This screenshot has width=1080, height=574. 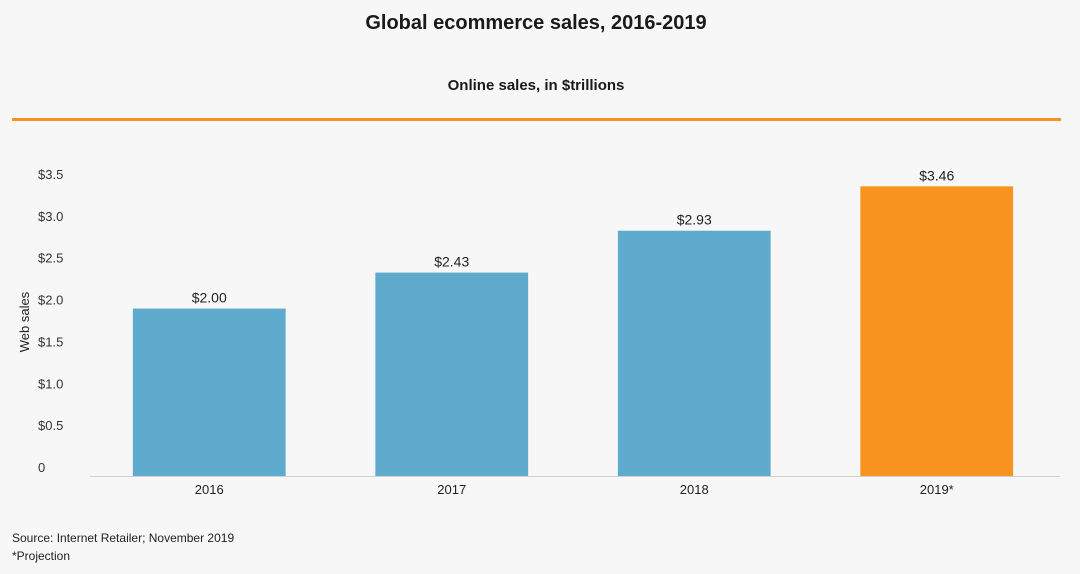 What do you see at coordinates (50, 383) in the screenshot?
I see `y-tick-label: $1.0` at bounding box center [50, 383].